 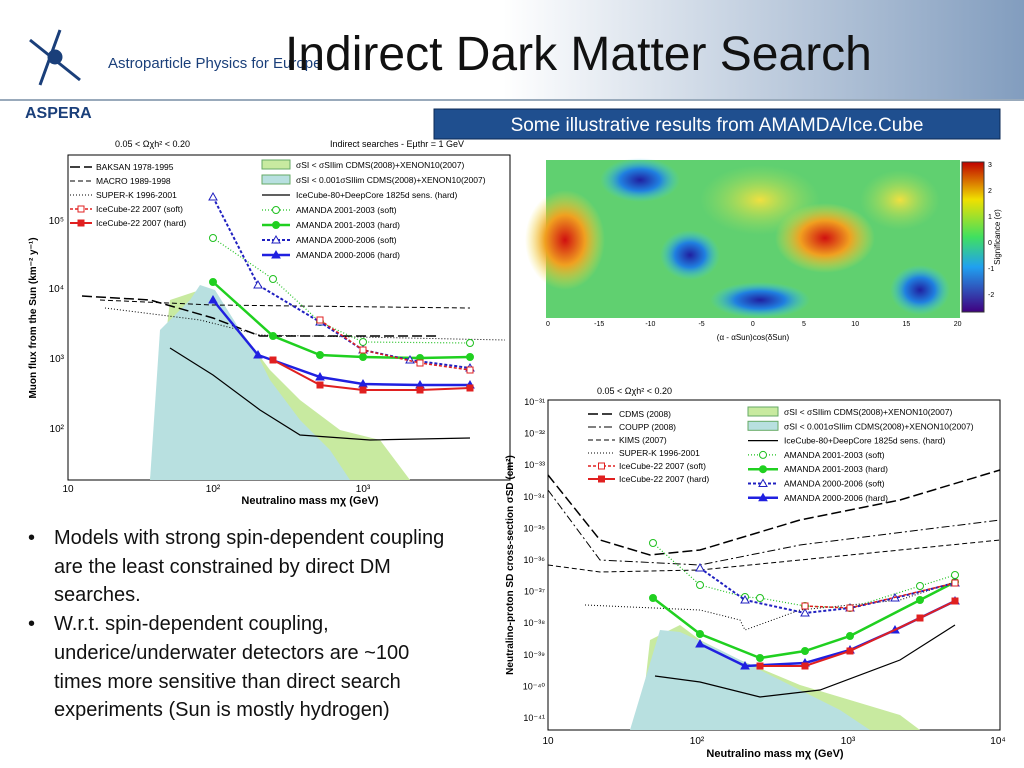 I want to click on header-band, so click(x=652, y=50).